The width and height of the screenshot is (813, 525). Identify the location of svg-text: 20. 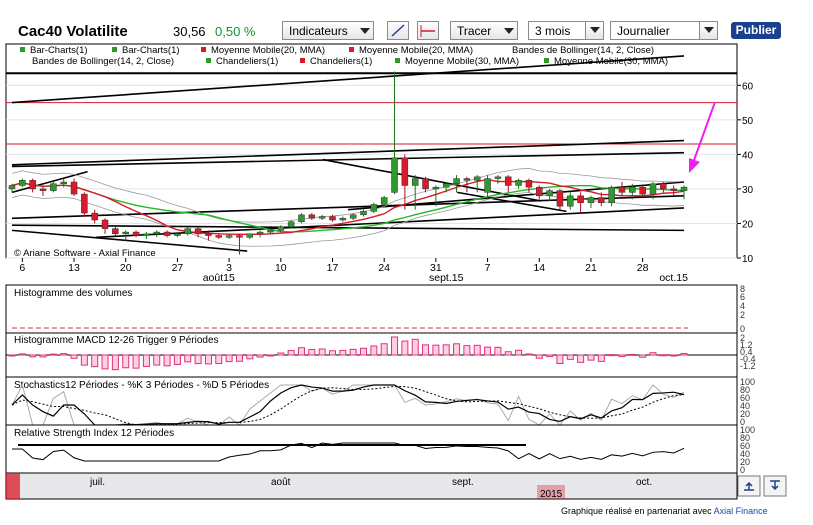
(745, 414).